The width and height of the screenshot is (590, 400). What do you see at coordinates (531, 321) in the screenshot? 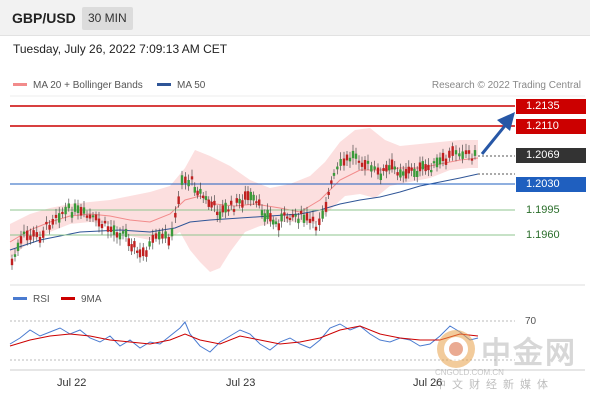
I see `rsi-level-label: 70` at bounding box center [531, 321].